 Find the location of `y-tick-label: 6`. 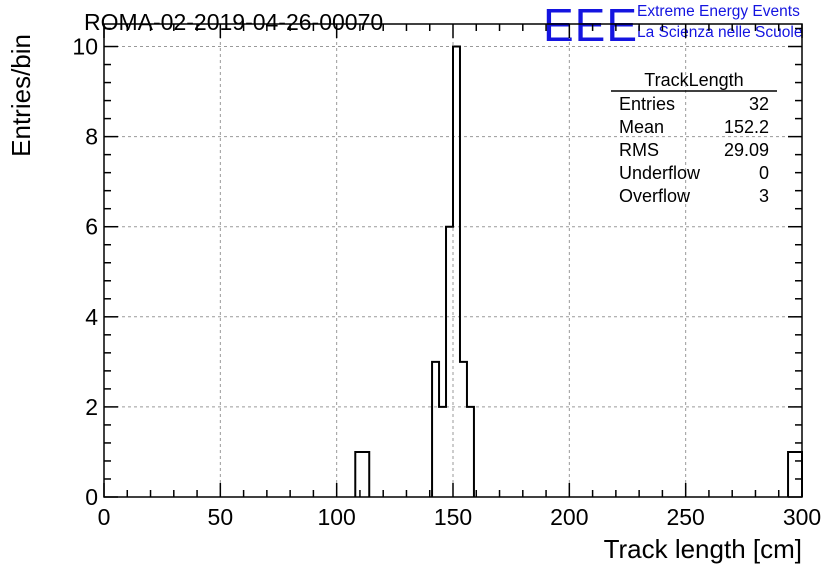

y-tick-label: 6 is located at coordinates (91, 227).